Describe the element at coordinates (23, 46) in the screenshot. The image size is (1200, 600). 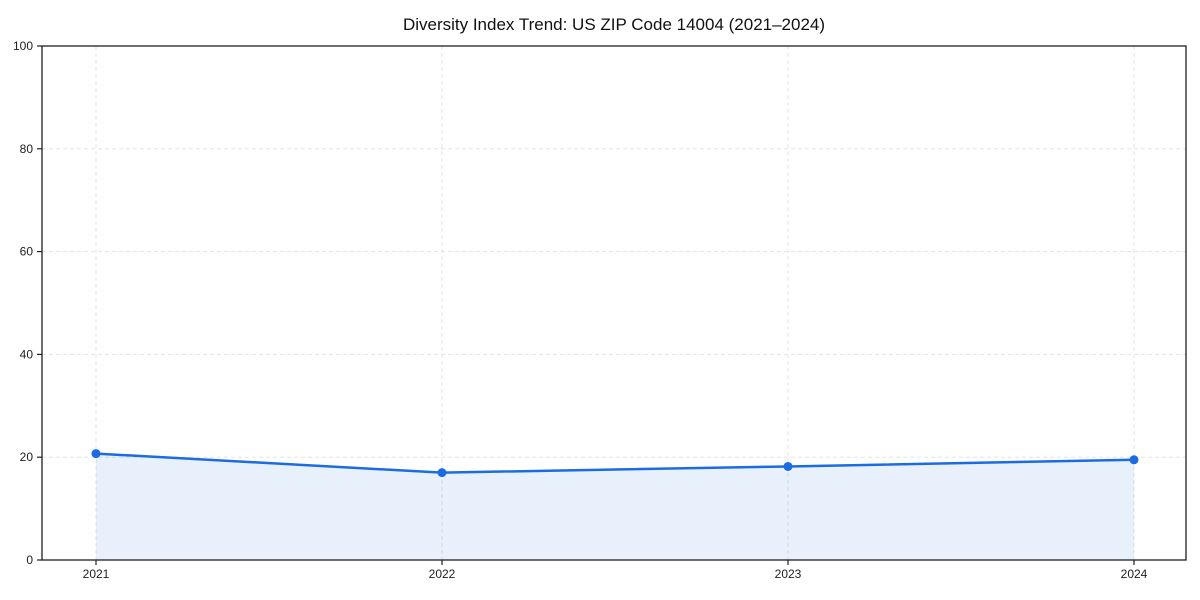
I see `y-axis-tick-label: 100` at that location.